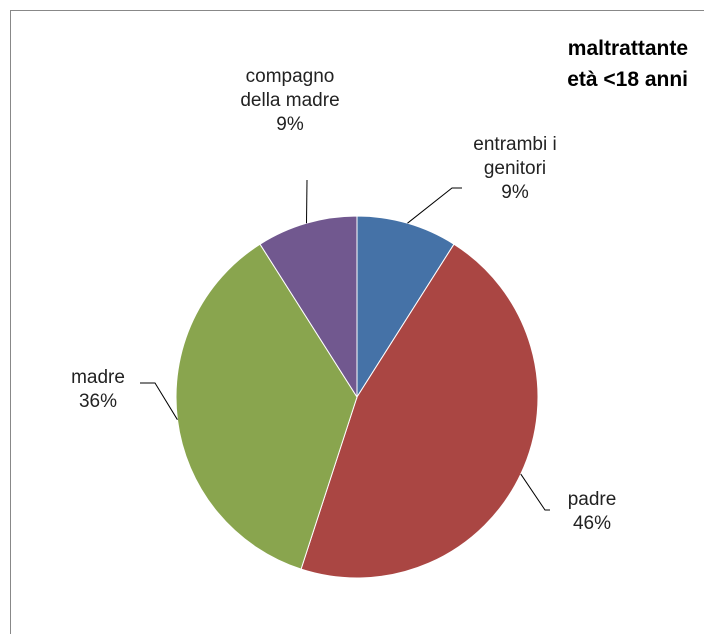 Image resolution: width=704 pixels, height=634 pixels. I want to click on chart-title: età <18 anni, so click(627, 79).